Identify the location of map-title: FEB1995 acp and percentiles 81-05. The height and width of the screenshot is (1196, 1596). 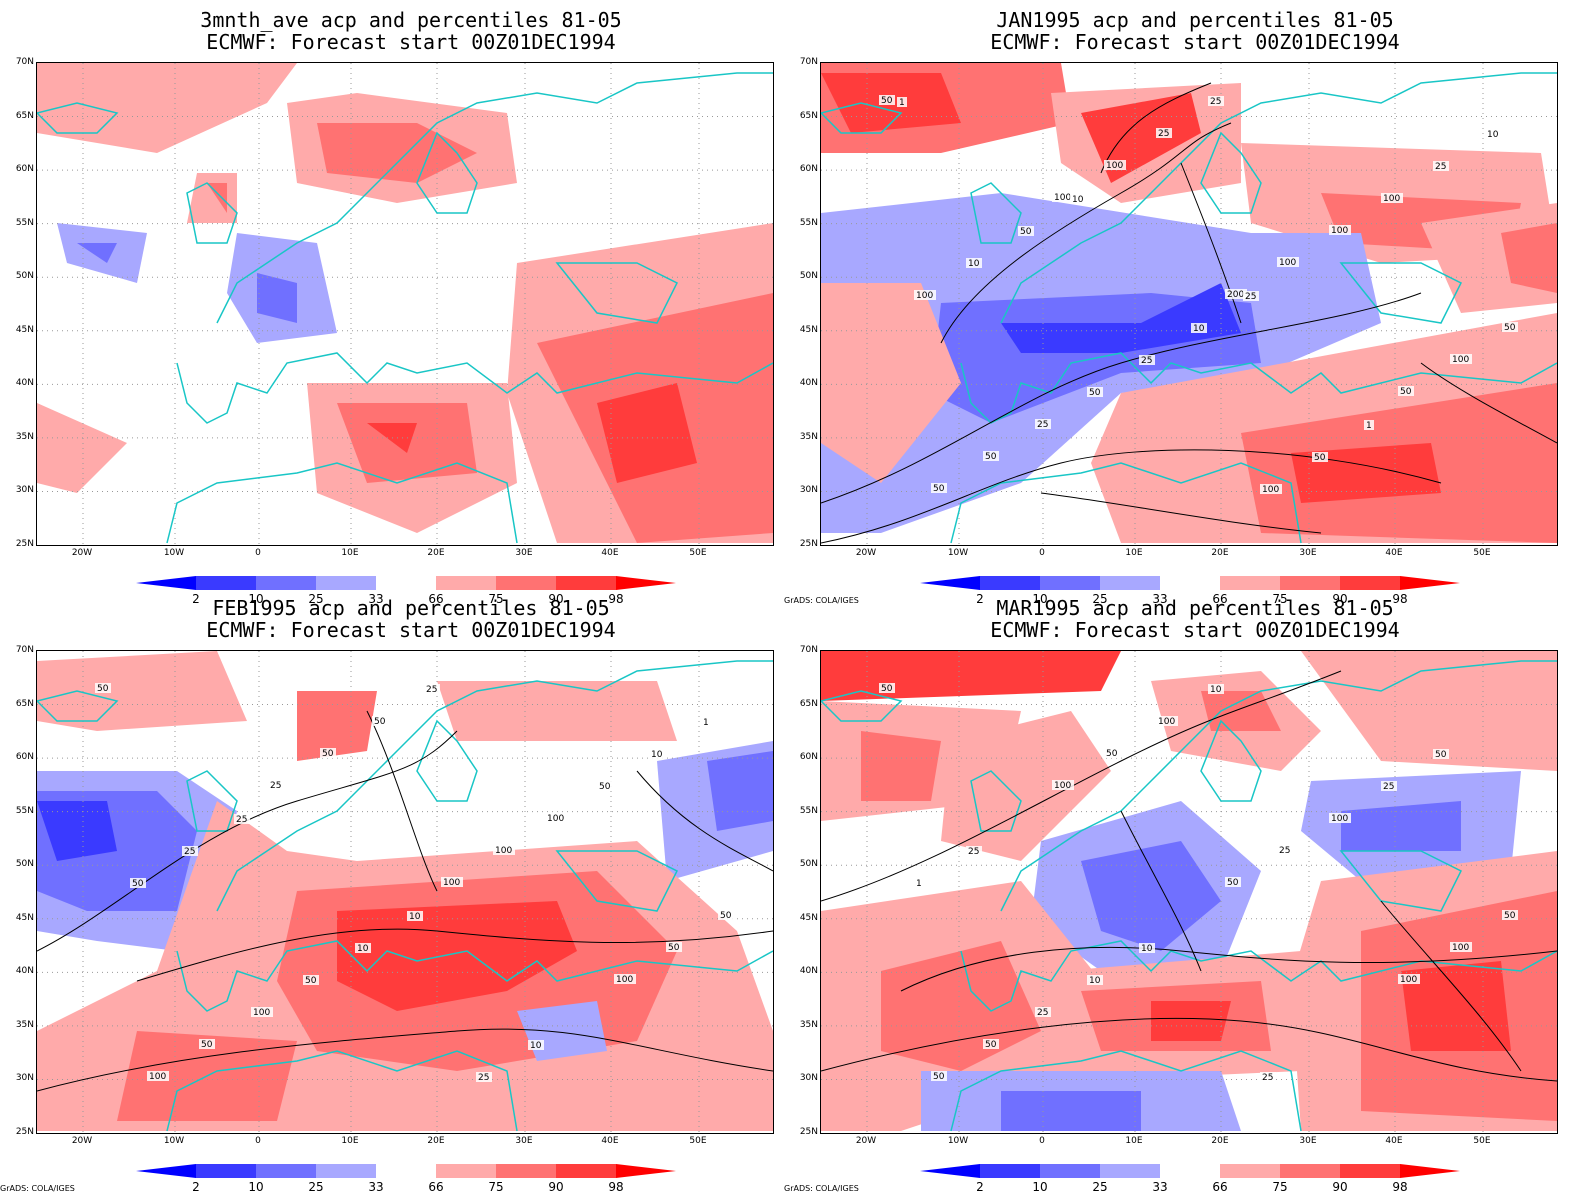
(411, 608).